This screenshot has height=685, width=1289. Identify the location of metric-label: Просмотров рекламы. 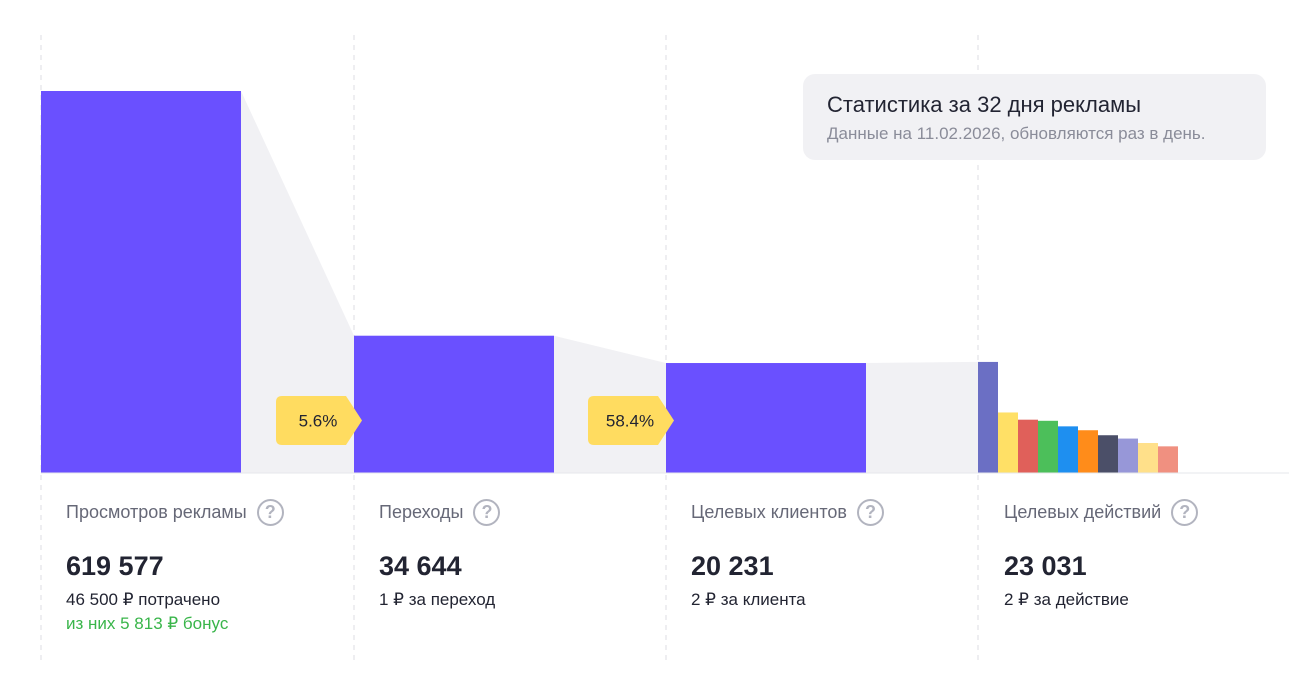
(156, 511).